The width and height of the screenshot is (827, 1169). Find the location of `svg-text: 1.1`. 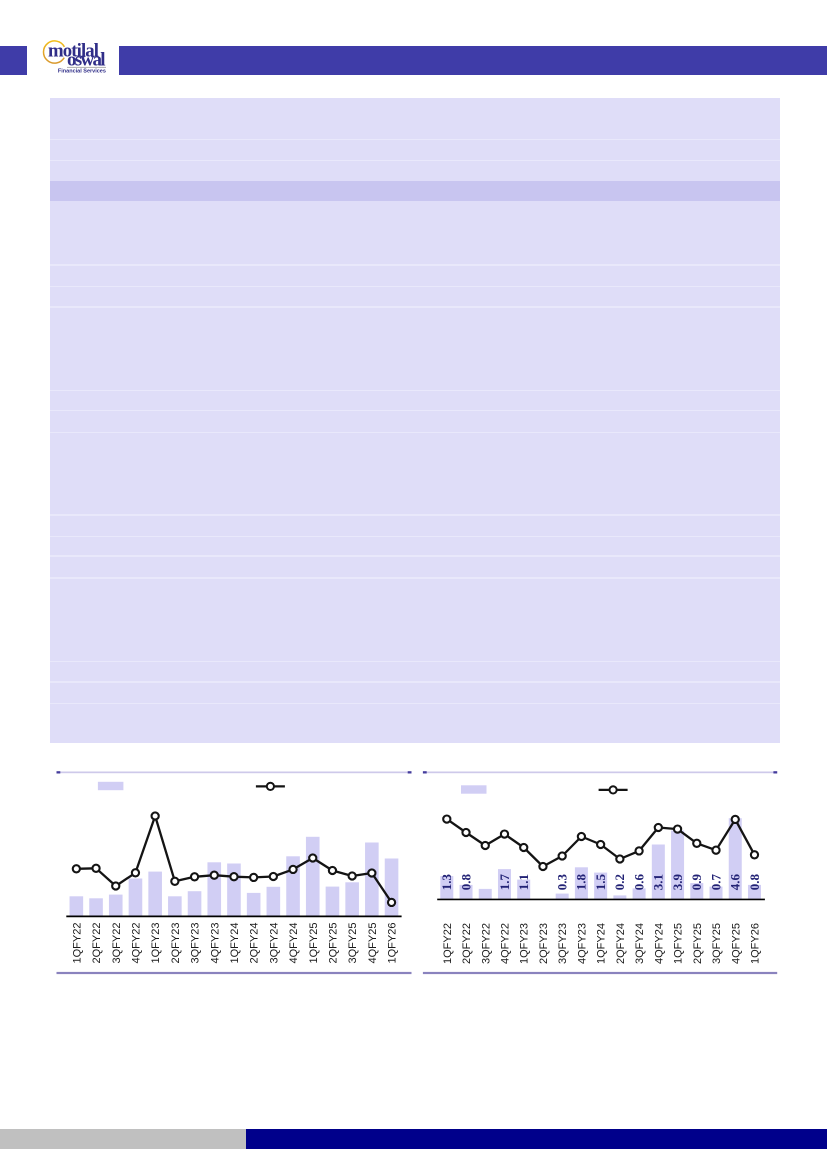

svg-text: 1.1 is located at coordinates (523, 882).